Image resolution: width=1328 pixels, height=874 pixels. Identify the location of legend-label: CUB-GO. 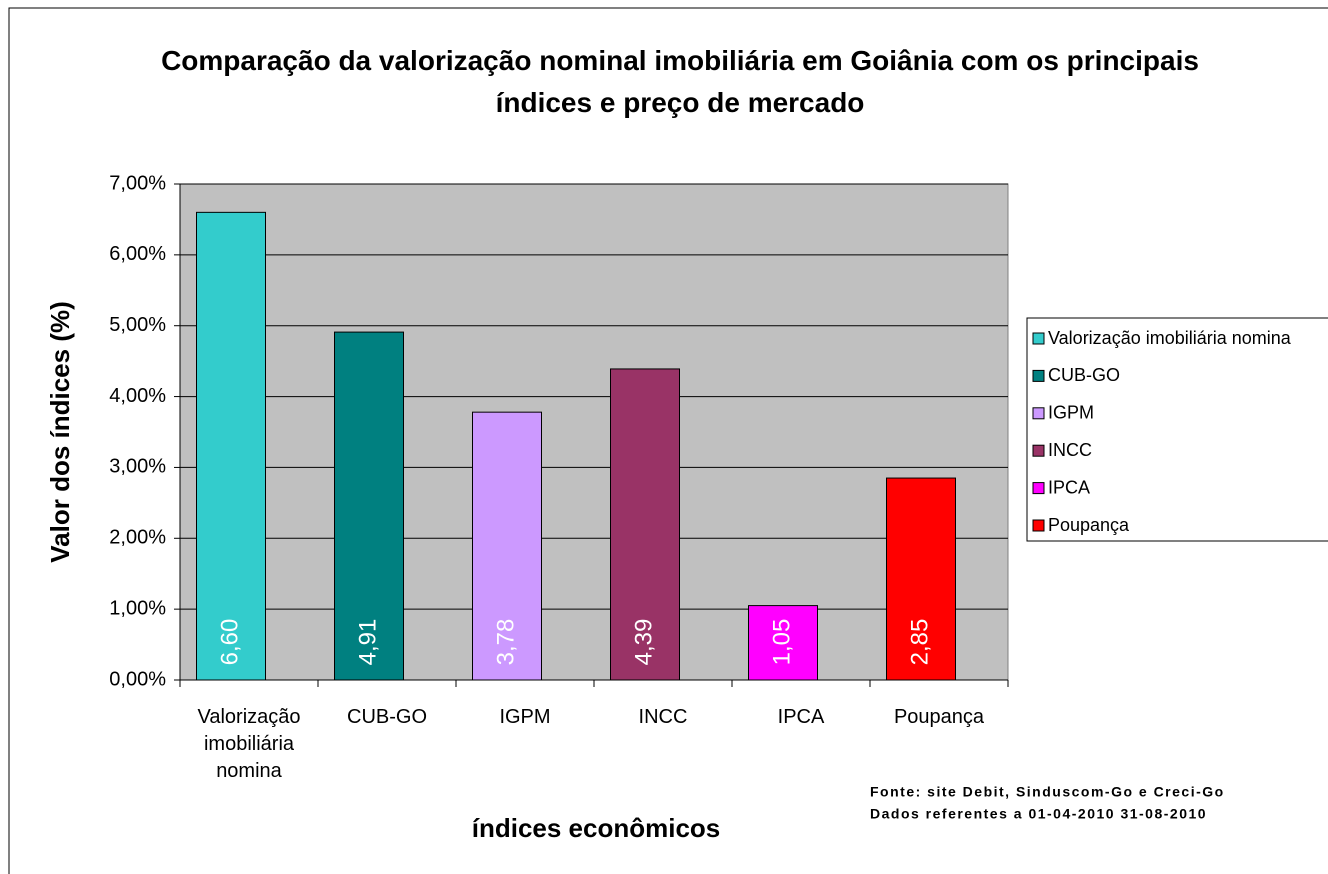
(1084, 375).